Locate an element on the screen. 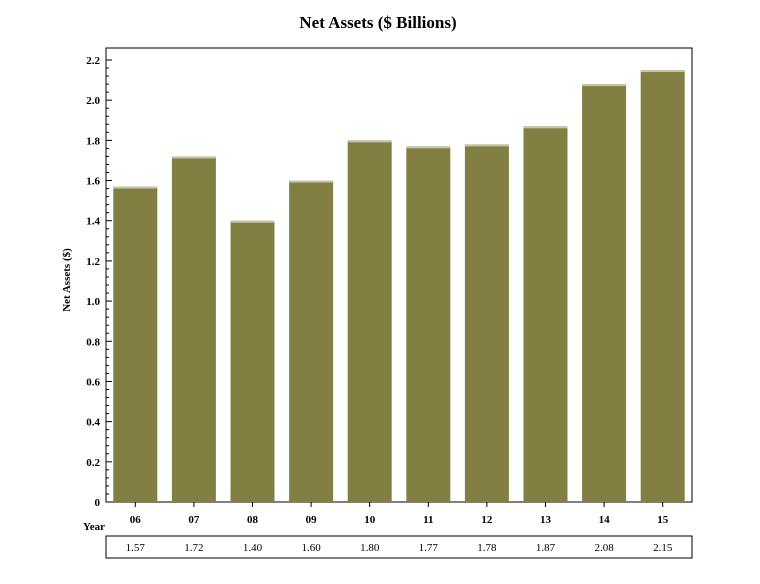 The height and width of the screenshot is (584, 760). x-axis: 06 07 08 09 10 11 12 13 14 15 is located at coordinates (399, 514).